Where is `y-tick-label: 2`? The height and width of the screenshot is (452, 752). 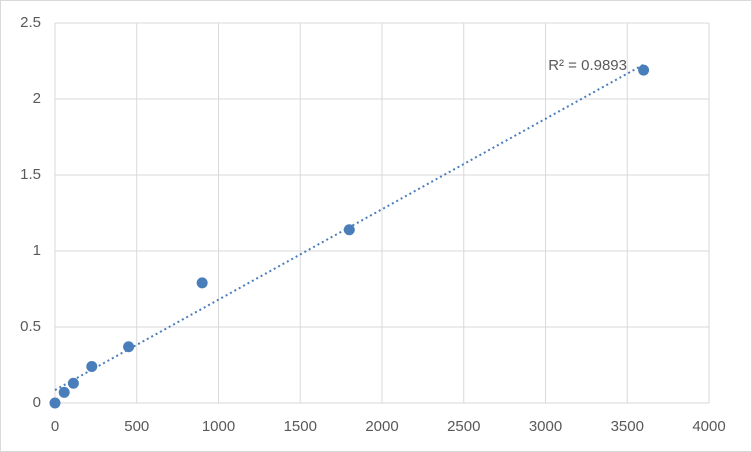
y-tick-label: 2 is located at coordinates (37, 98).